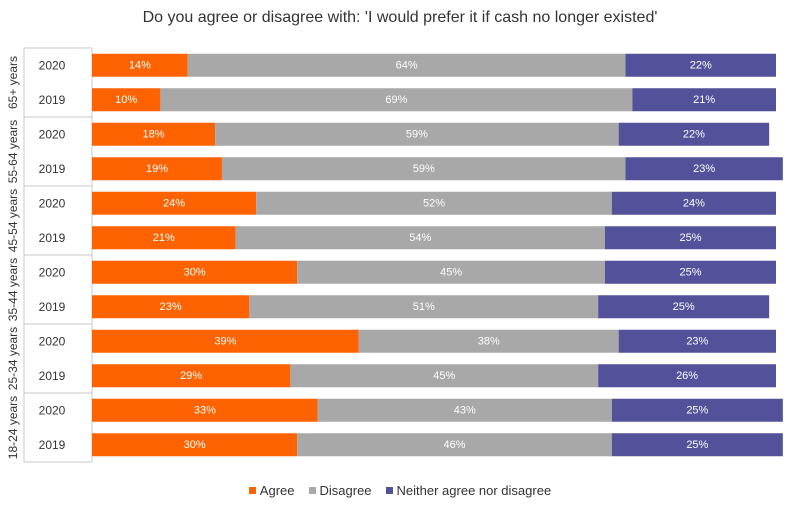 The image size is (800, 510). What do you see at coordinates (13, 289) in the screenshot?
I see `group-label-3: 35-44 years` at bounding box center [13, 289].